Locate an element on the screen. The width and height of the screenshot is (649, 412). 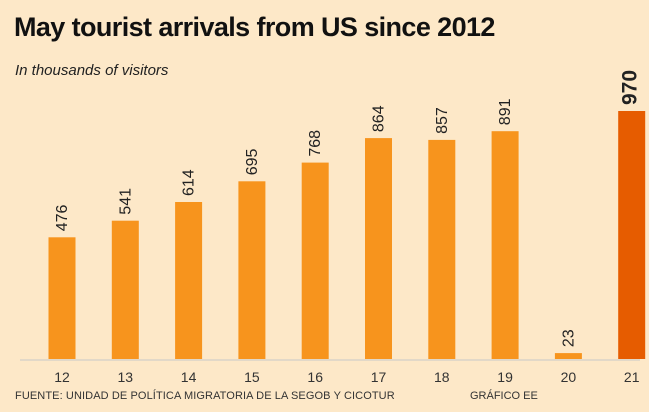
value-label-19: 891 is located at coordinates (505, 111).